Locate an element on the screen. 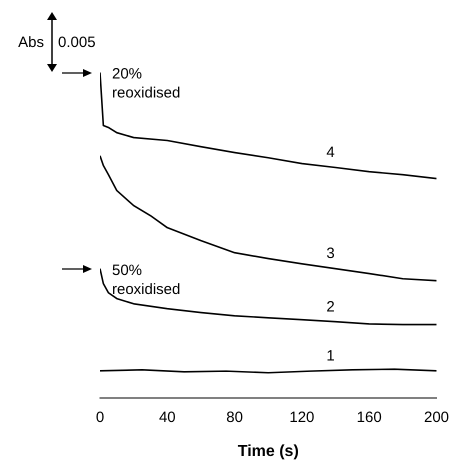  x-tick-label: 200 is located at coordinates (436, 417).